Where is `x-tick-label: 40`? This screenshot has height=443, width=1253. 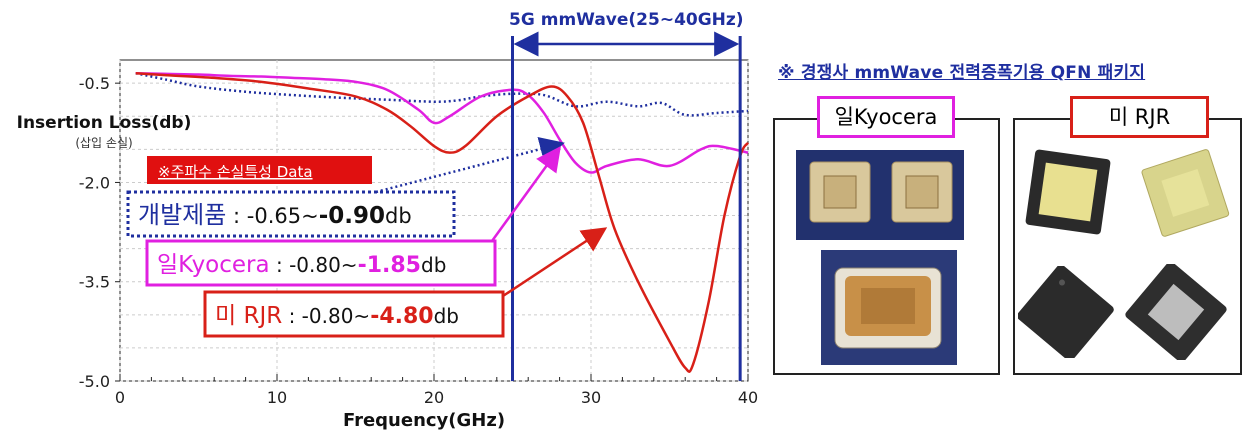
x-tick-label: 40 is located at coordinates (748, 397).